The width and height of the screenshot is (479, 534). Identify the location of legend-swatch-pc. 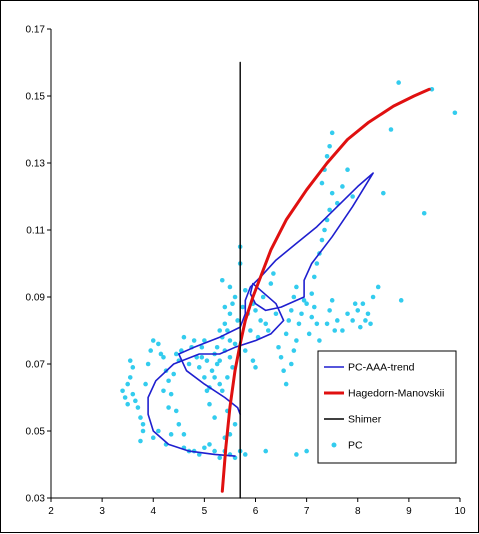
(334, 445).